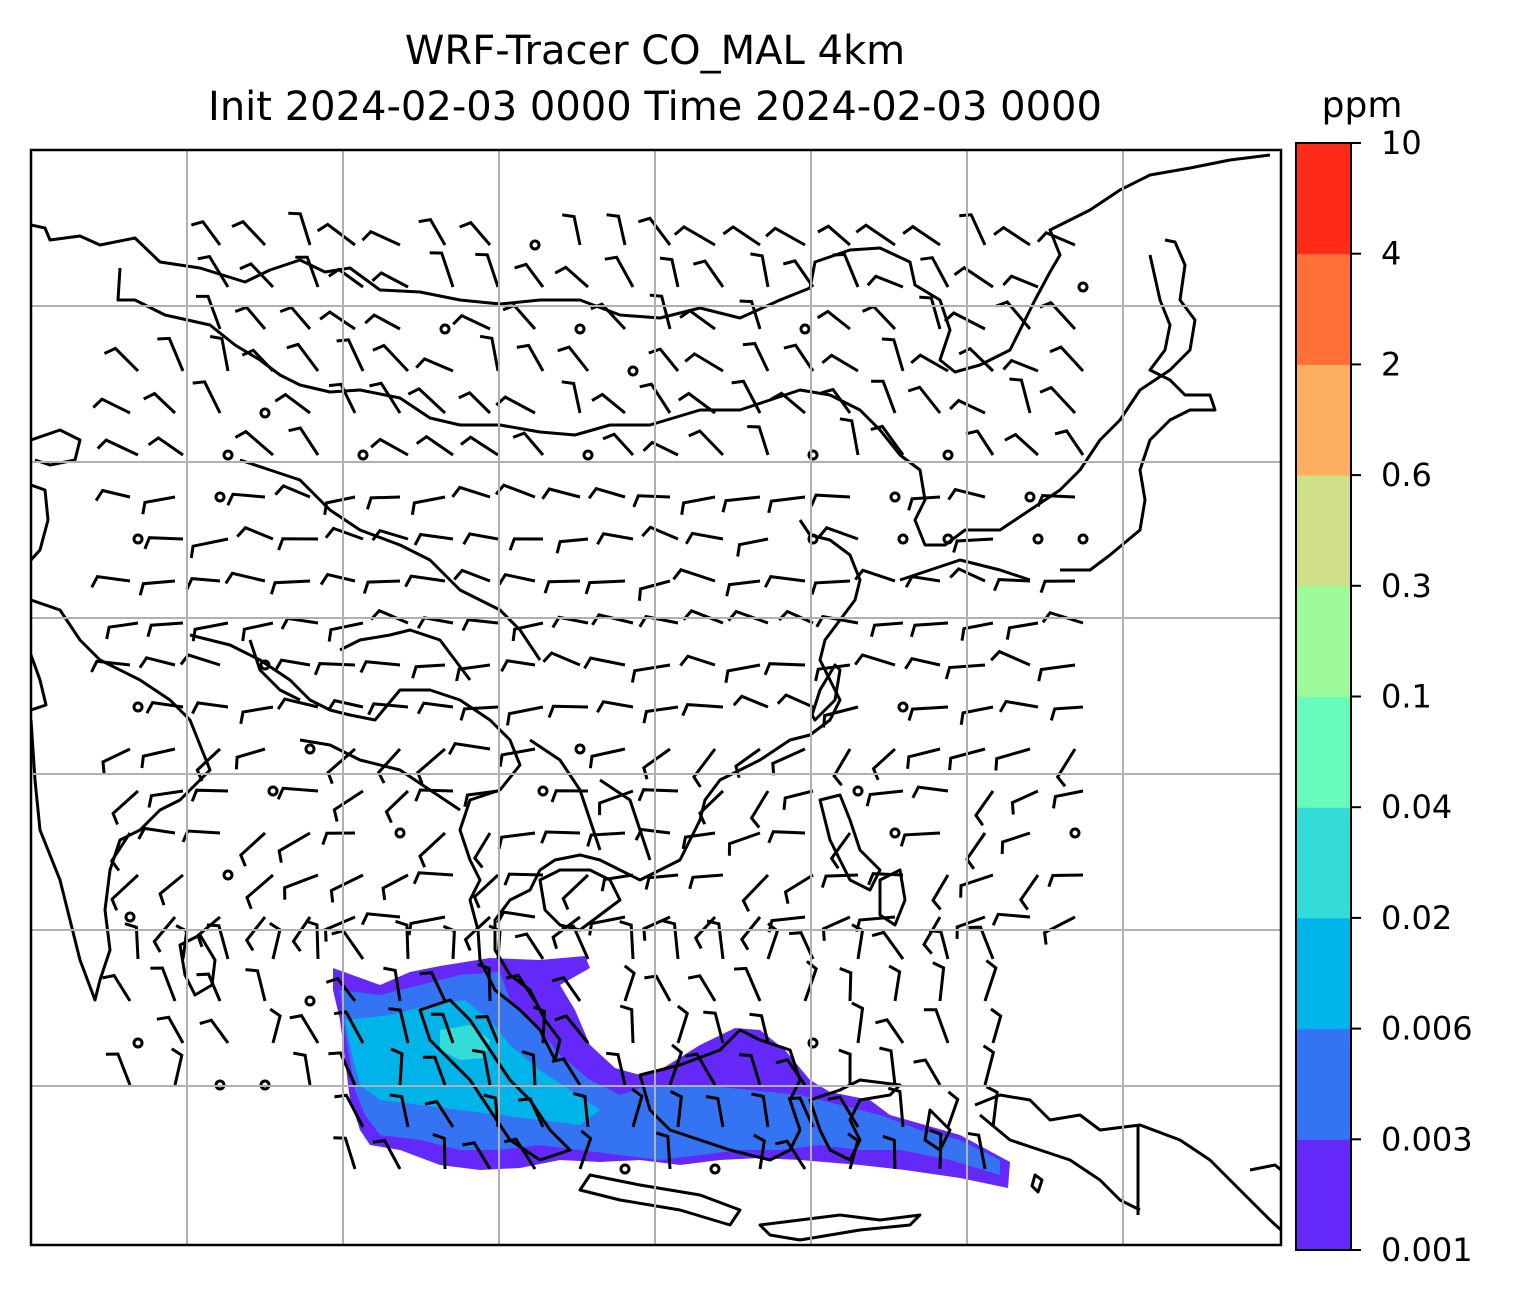 The height and width of the screenshot is (1306, 1528). Describe the element at coordinates (1406, 475) in the screenshot. I see `colorbar-tick-label: 0.6` at that location.